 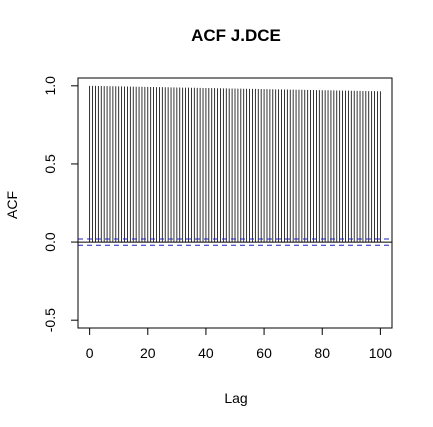 What do you see at coordinates (236, 35) in the screenshot?
I see `chart-title: ACF J.DCE` at bounding box center [236, 35].